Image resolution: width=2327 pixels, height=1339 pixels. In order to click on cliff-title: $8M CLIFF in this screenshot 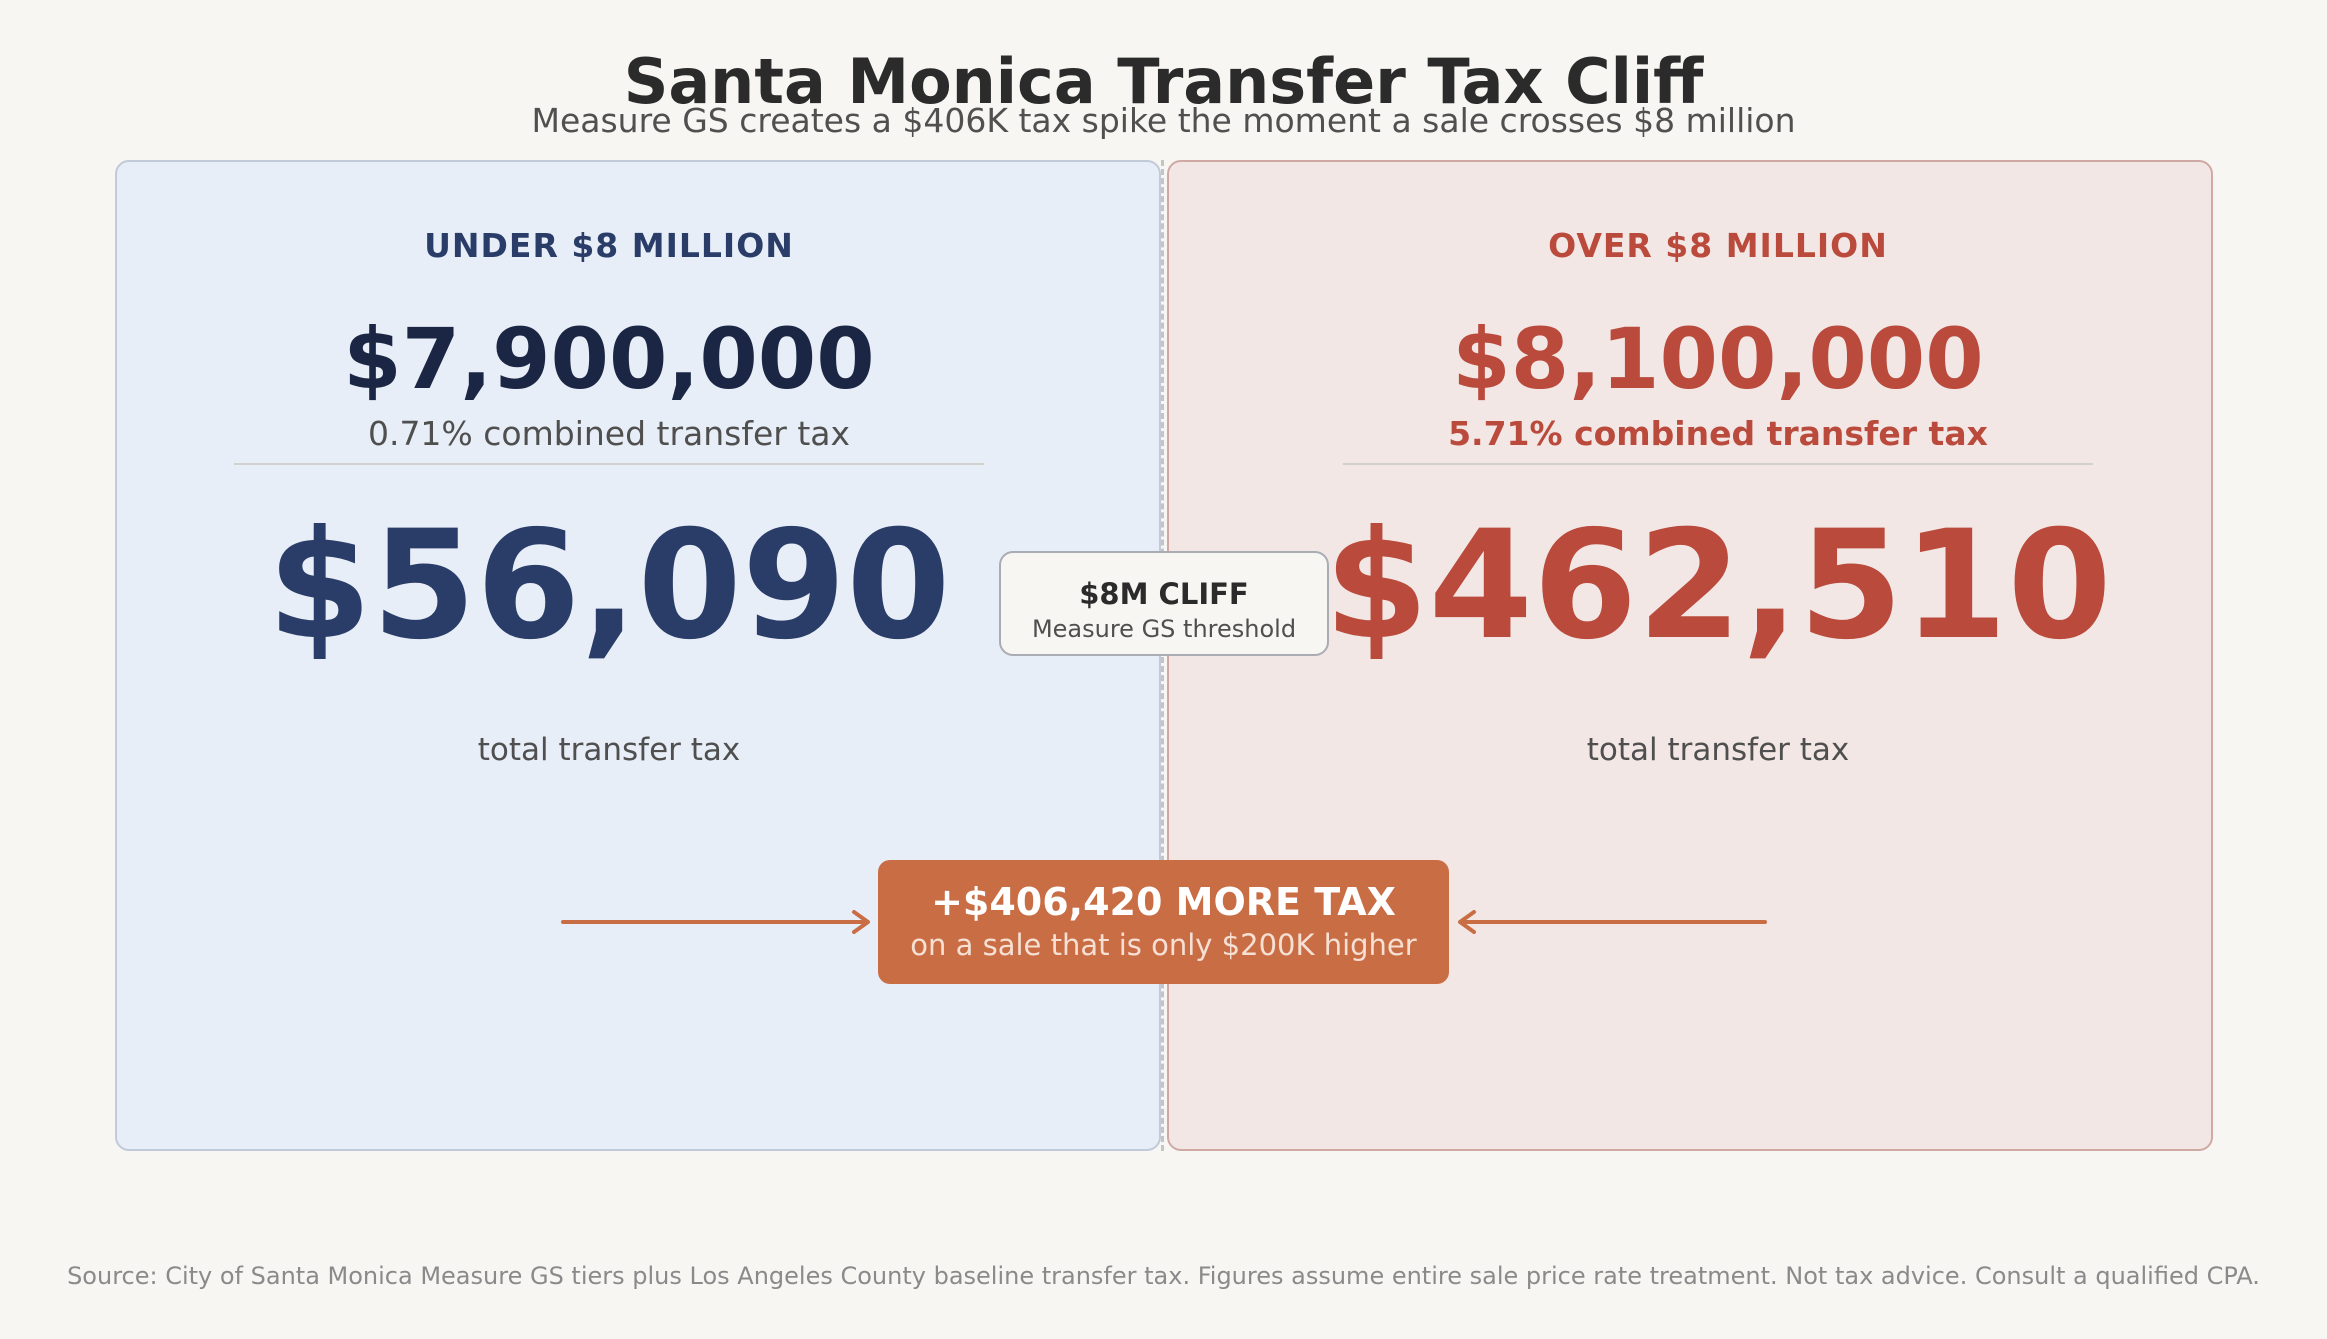, I will do `click(1164, 594)`.